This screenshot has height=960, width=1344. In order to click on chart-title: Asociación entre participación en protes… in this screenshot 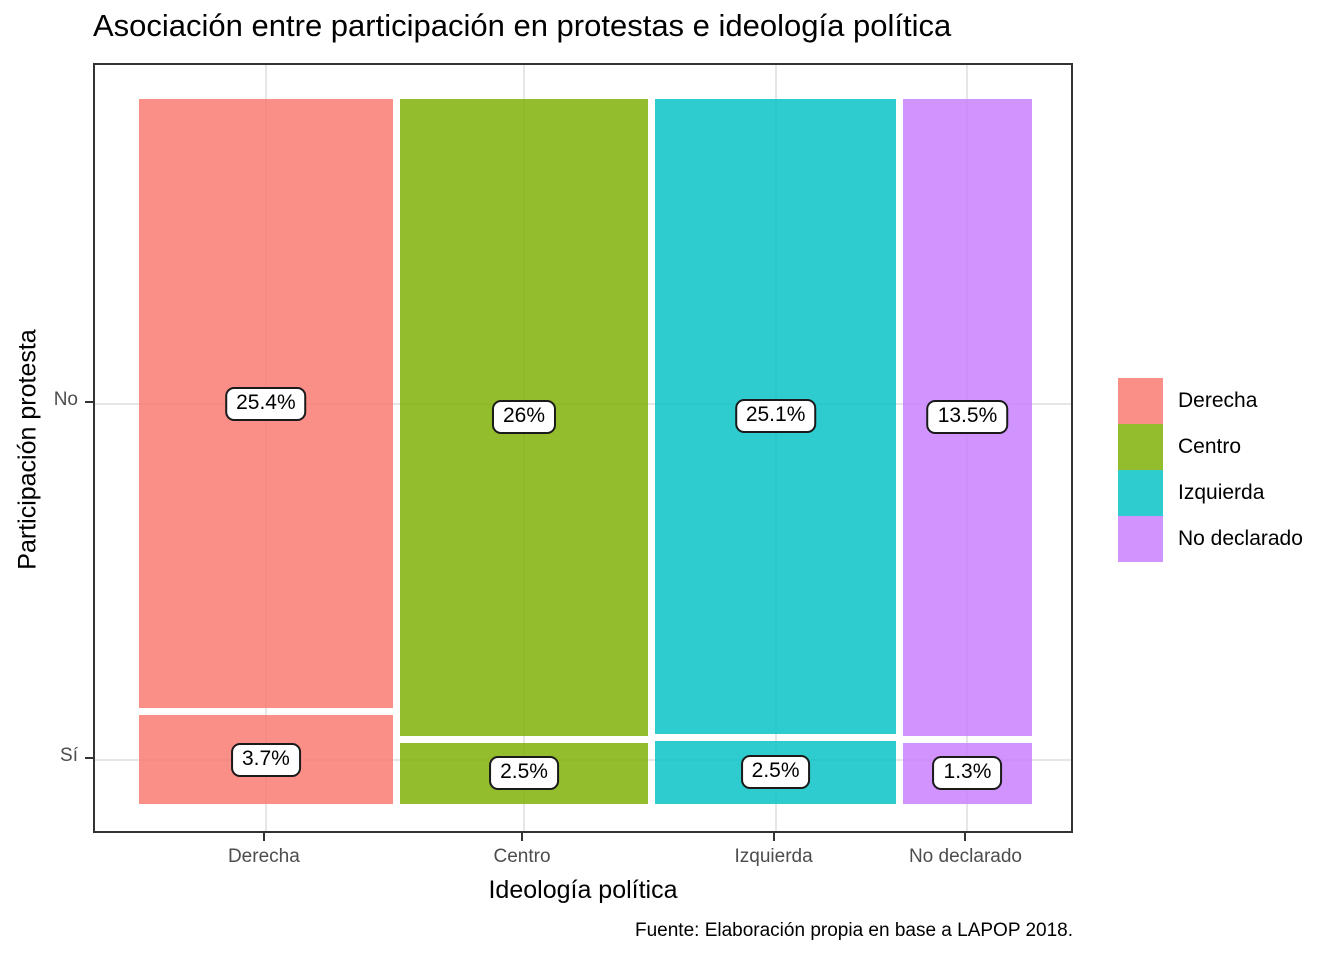, I will do `click(522, 25)`.